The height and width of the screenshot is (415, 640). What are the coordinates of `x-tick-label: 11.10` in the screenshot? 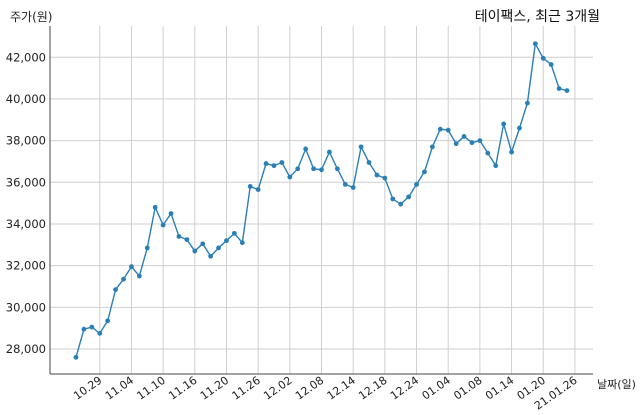 It's located at (151, 388).